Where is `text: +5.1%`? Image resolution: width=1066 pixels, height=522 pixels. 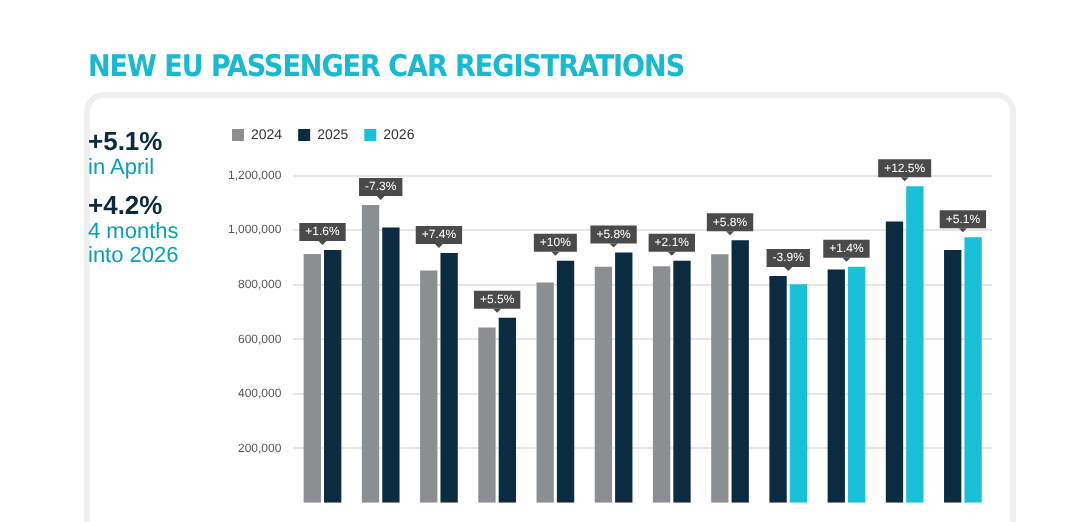 text: +5.1% is located at coordinates (126, 141).